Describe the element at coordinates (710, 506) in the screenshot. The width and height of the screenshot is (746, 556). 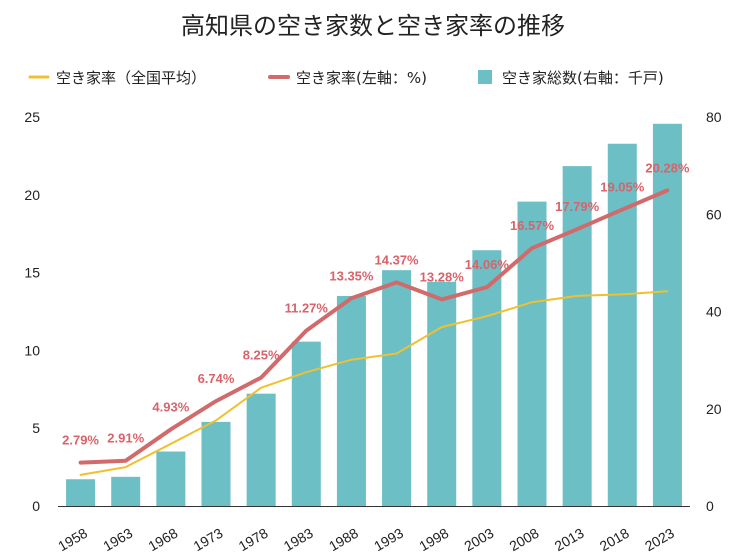
I see `y-right-tick: 0` at that location.